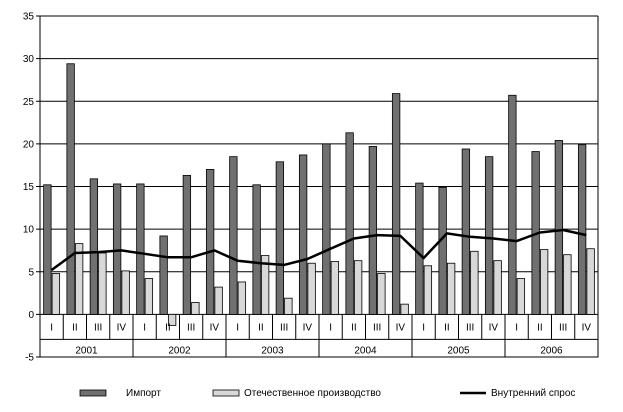 The height and width of the screenshot is (412, 623). What do you see at coordinates (93, 393) in the screenshot?
I see `legend-swatch-import` at bounding box center [93, 393].